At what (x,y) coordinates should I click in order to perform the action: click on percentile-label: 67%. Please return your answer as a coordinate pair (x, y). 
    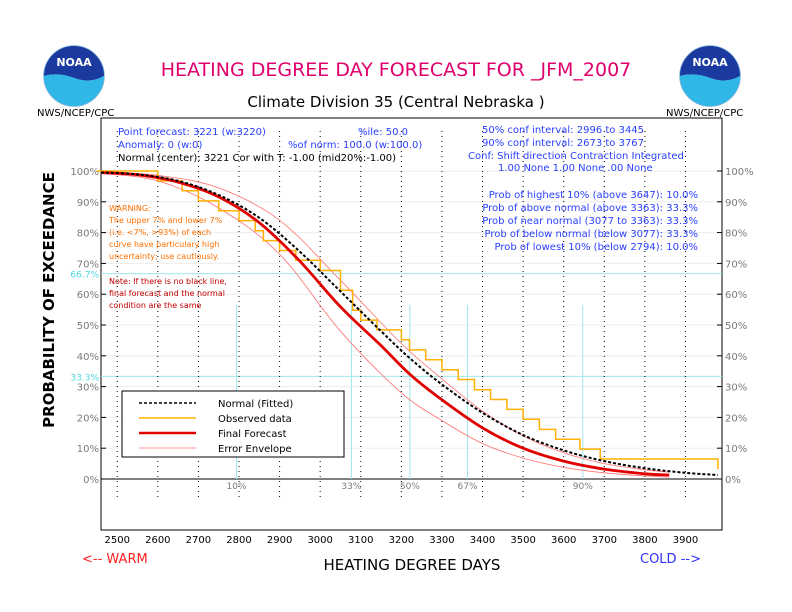
    Looking at the image, I should click on (468, 487).